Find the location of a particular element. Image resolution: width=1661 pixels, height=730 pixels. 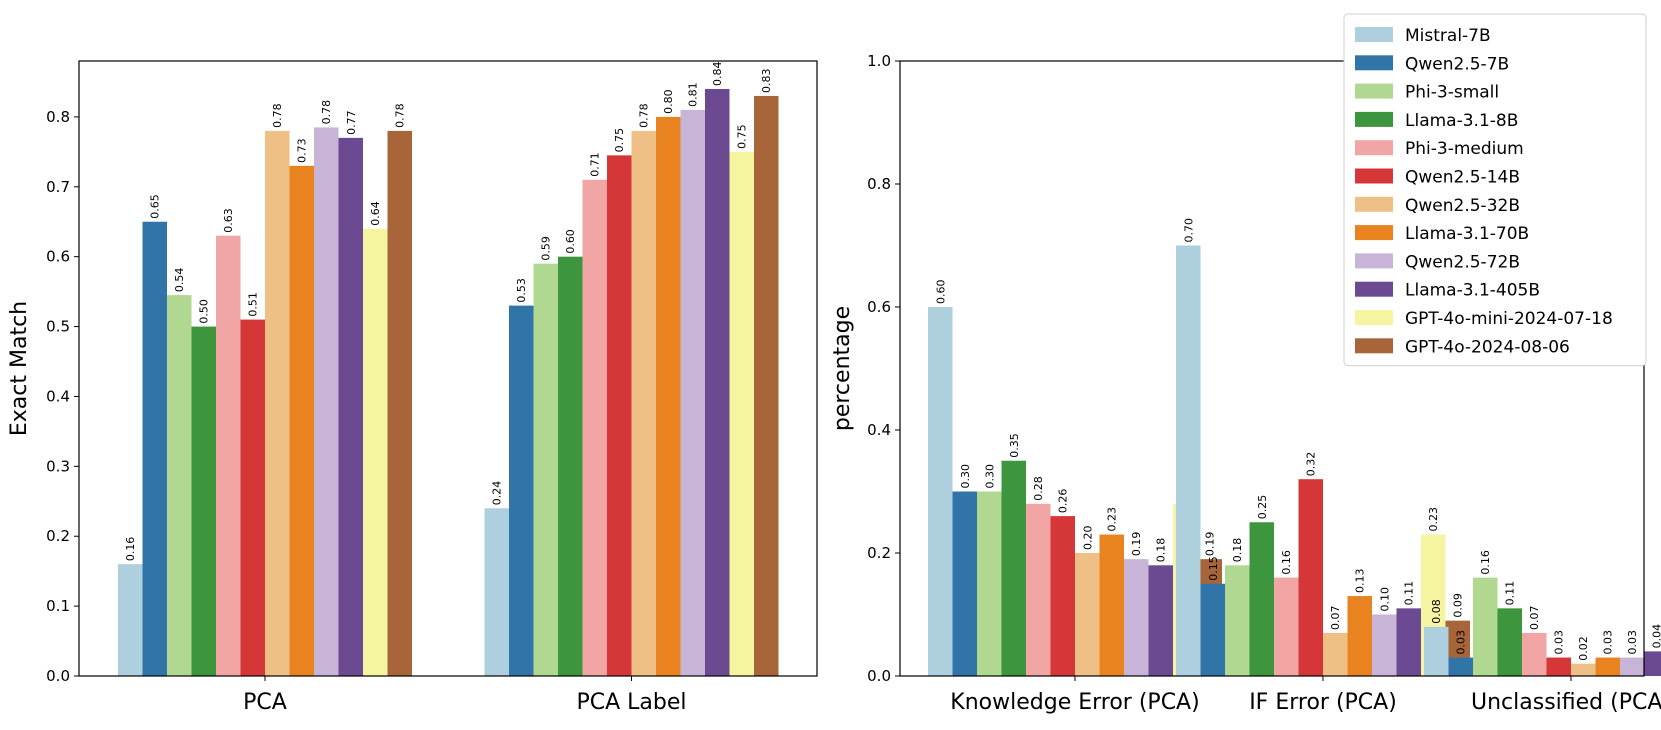

bar-qwen2-5-14b-knowledge-error-pca is located at coordinates (1063, 596).